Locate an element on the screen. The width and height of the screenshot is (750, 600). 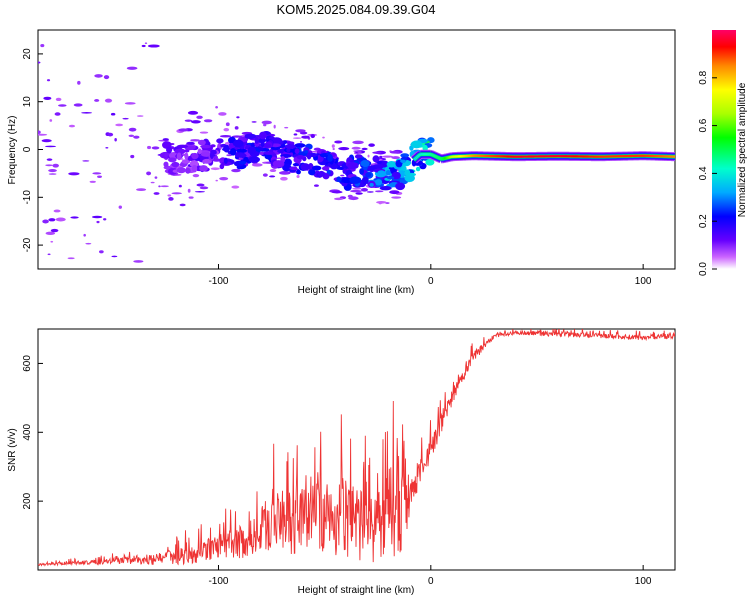
snr-x-ticks: -100 0 100 is located at coordinates (430, 576).